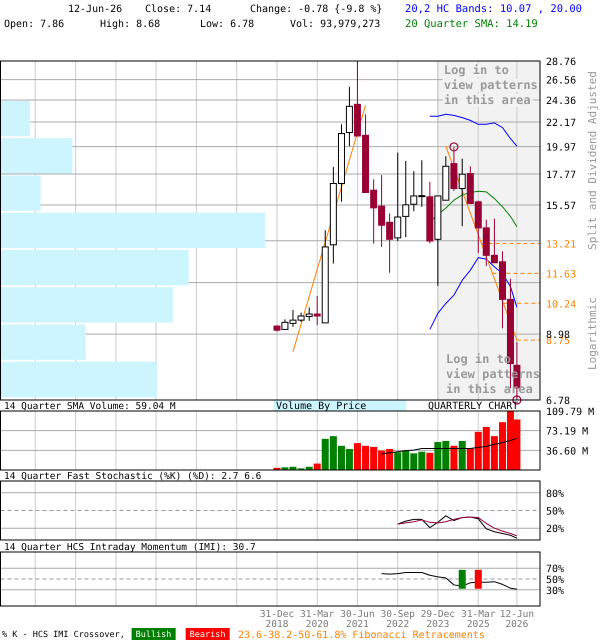 The height and width of the screenshot is (640, 600). What do you see at coordinates (361, 635) in the screenshot?
I see `text: 23.6-38.2-50-61.8% Fibonacci Retracements` at bounding box center [361, 635].